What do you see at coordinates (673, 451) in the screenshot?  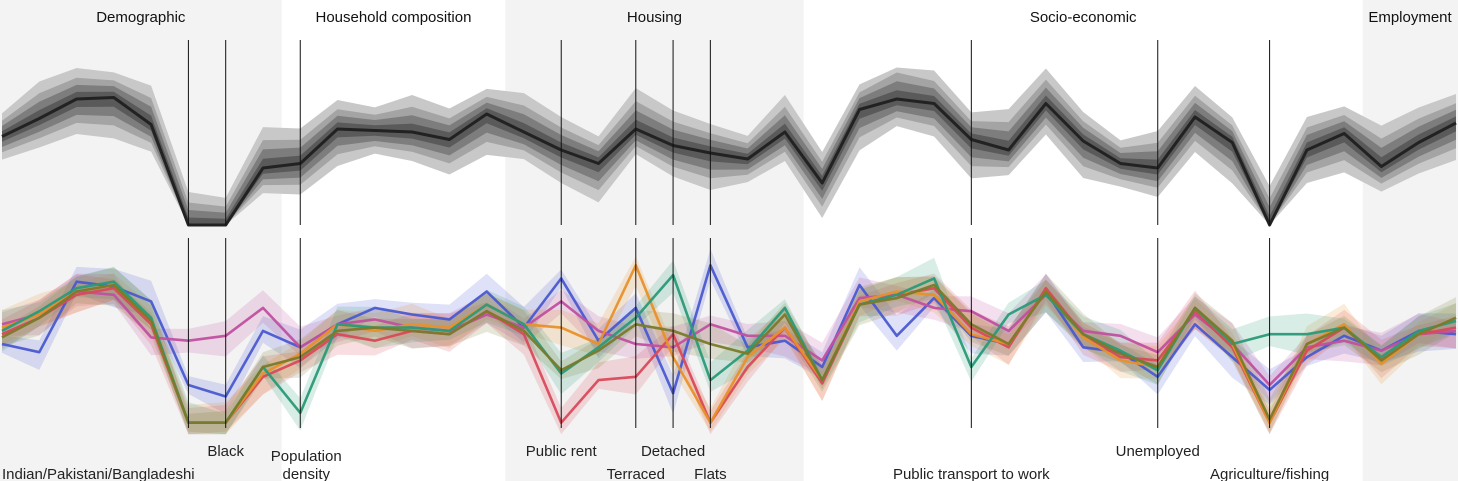 I see `variable-label: Detached` at bounding box center [673, 451].